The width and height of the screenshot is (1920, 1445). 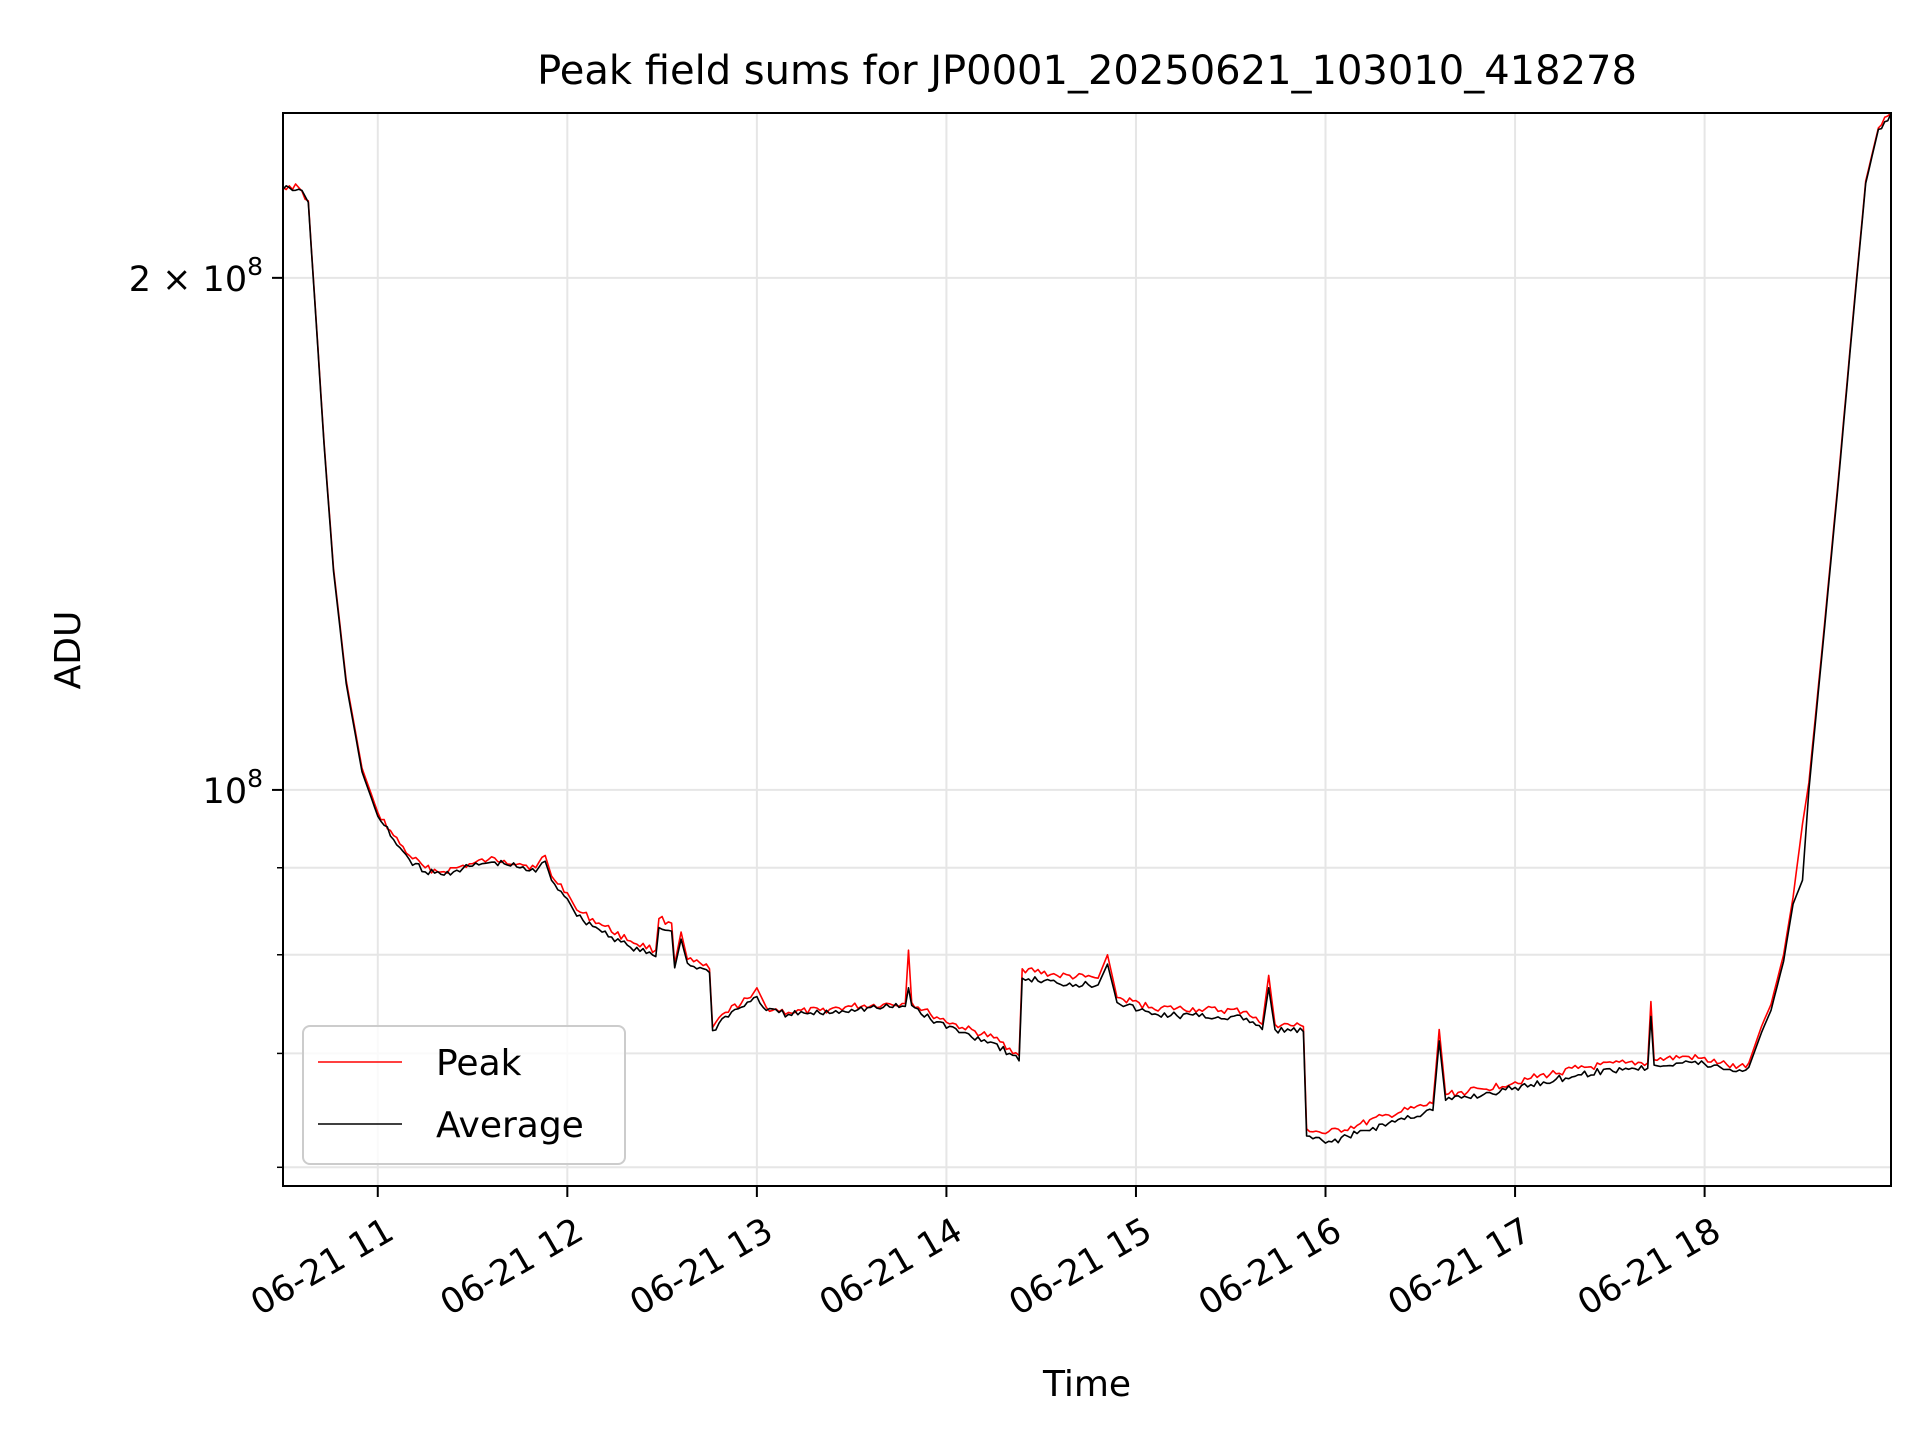 I want to click on y-axis-ticks: 2 × 108 108, so click(x=206, y=710).